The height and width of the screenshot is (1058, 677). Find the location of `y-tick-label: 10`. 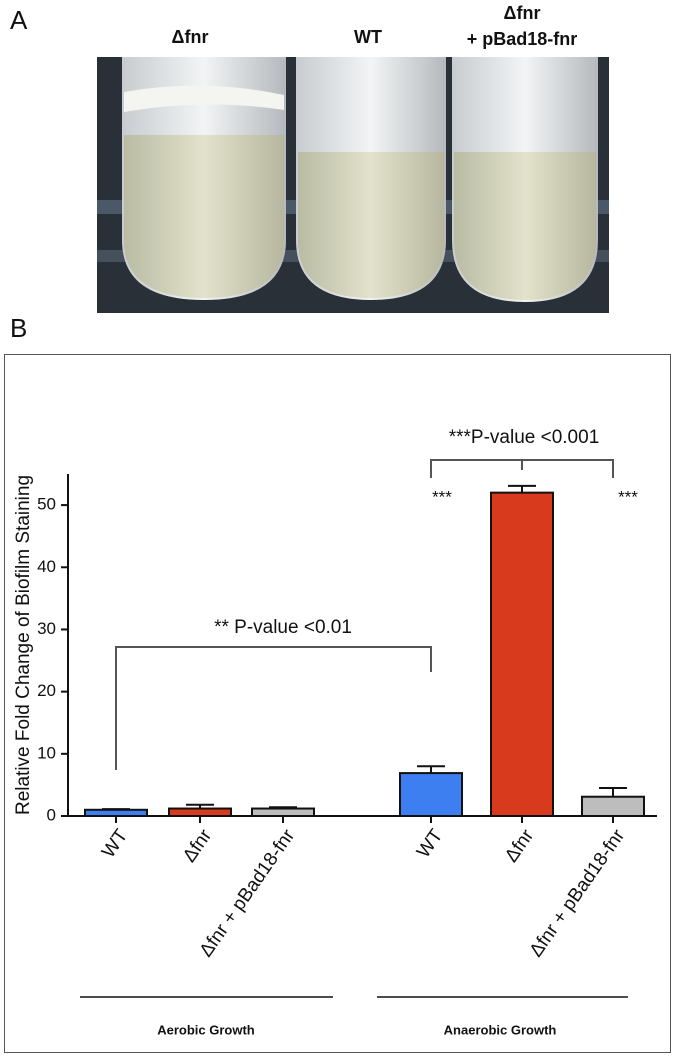

y-tick-label: 10 is located at coordinates (46, 752).